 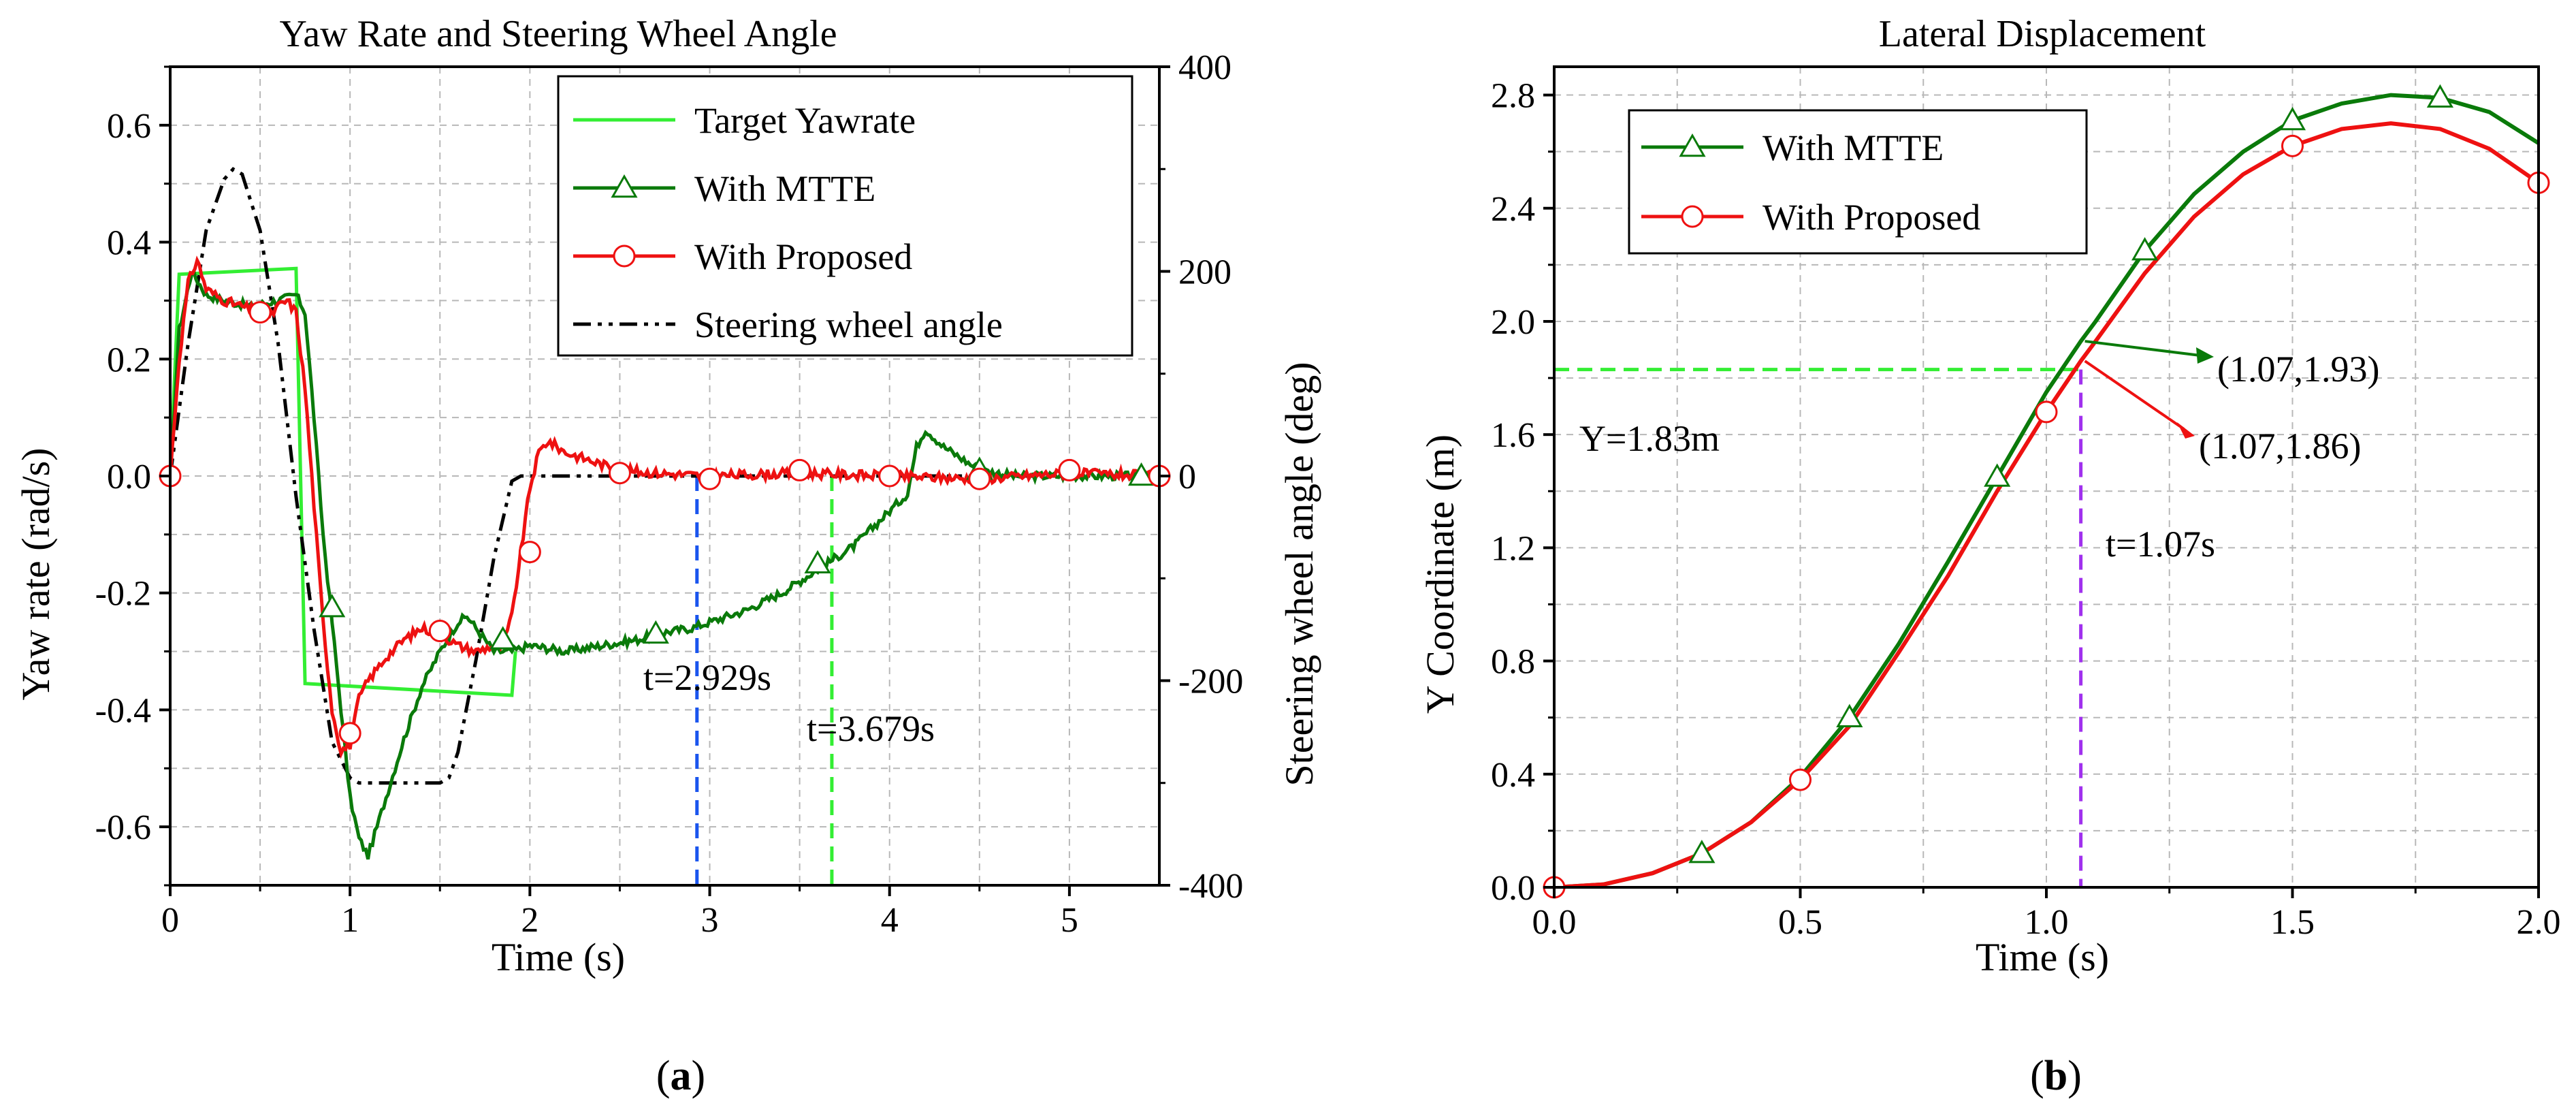 What do you see at coordinates (36, 574) in the screenshot?
I see `chart-a-y-axis-label: Yaw rate (rad/s)` at bounding box center [36, 574].